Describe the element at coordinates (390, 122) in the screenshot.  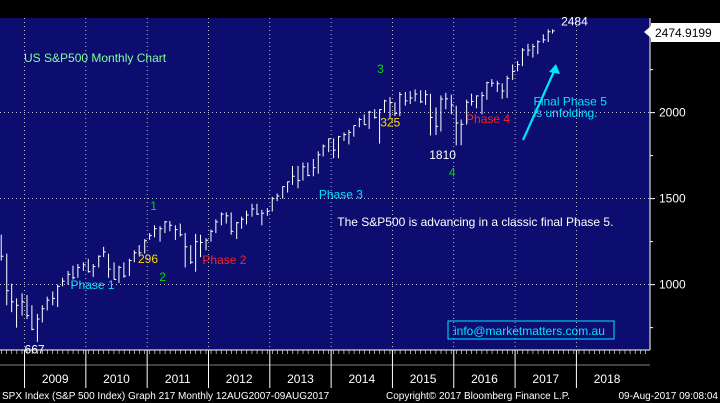
I see `chart-annotation: 325` at that location.